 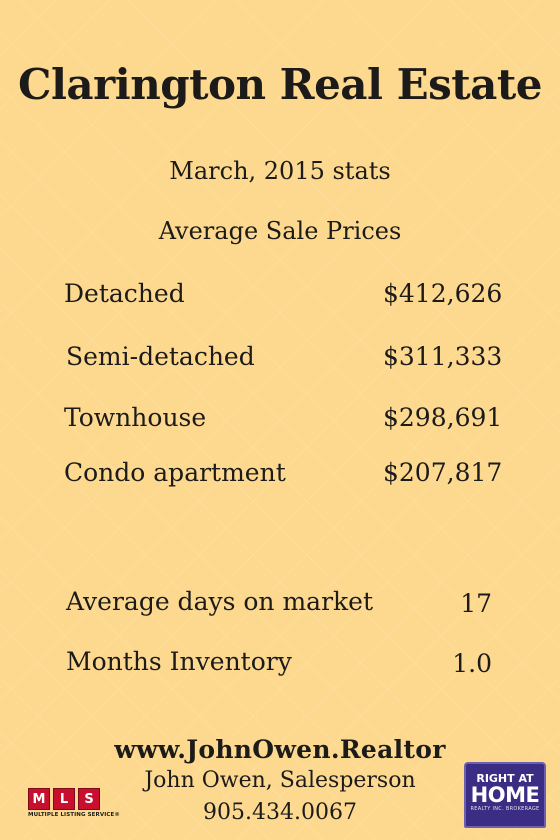 What do you see at coordinates (179, 661) in the screenshot?
I see `stat-label-months-inventory: Months Inventory` at bounding box center [179, 661].